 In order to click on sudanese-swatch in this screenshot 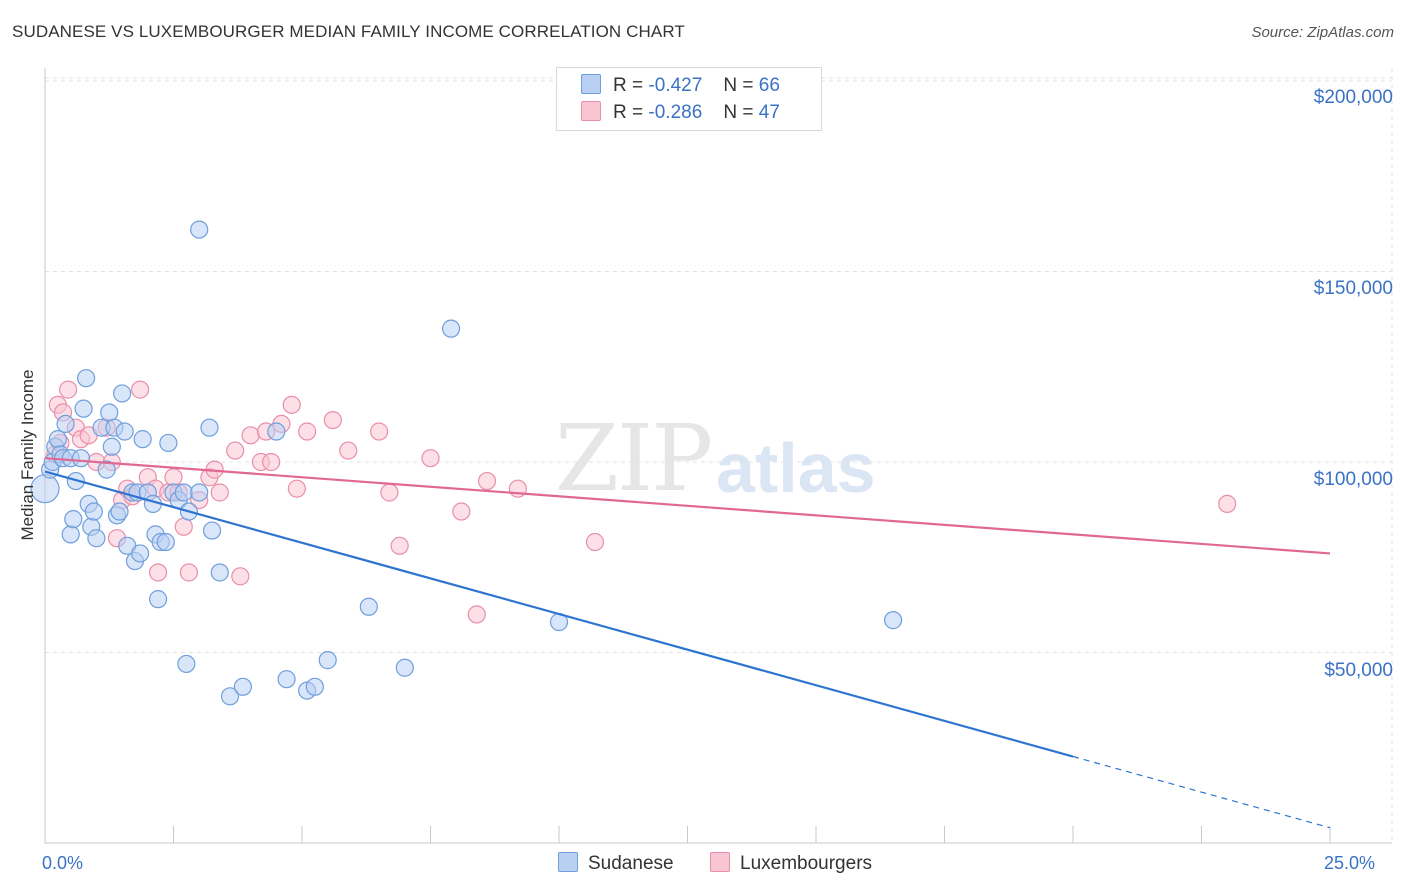, I will do `click(591, 84)`.